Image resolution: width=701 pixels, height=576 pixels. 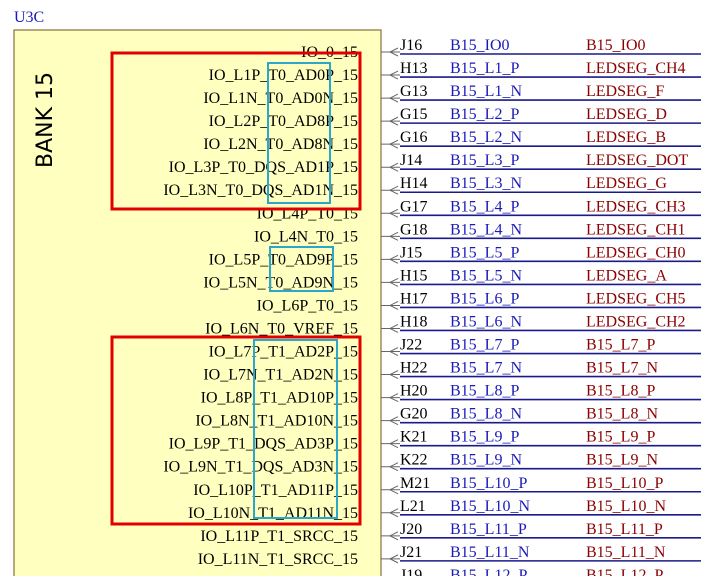 What do you see at coordinates (414, 137) in the screenshot?
I see `pin-number: G16` at bounding box center [414, 137].